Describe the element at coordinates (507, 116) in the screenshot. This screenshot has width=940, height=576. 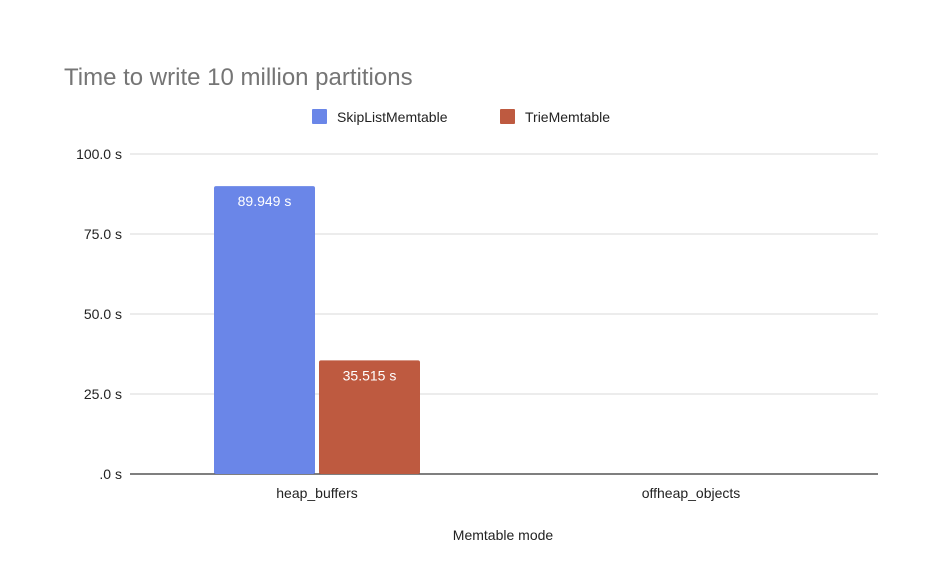
I see `legend-swatch-trie` at that location.